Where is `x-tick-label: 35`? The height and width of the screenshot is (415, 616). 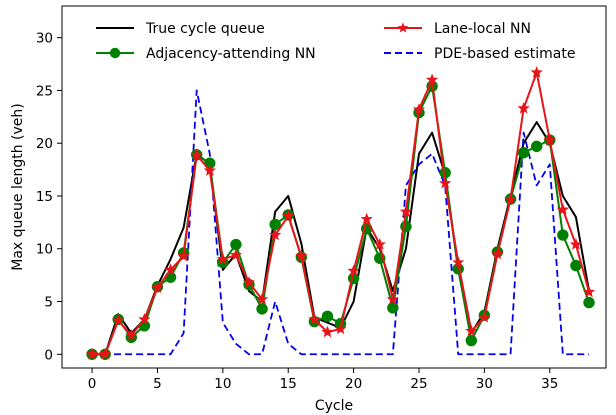 x-tick-label: 35 is located at coordinates (549, 384).